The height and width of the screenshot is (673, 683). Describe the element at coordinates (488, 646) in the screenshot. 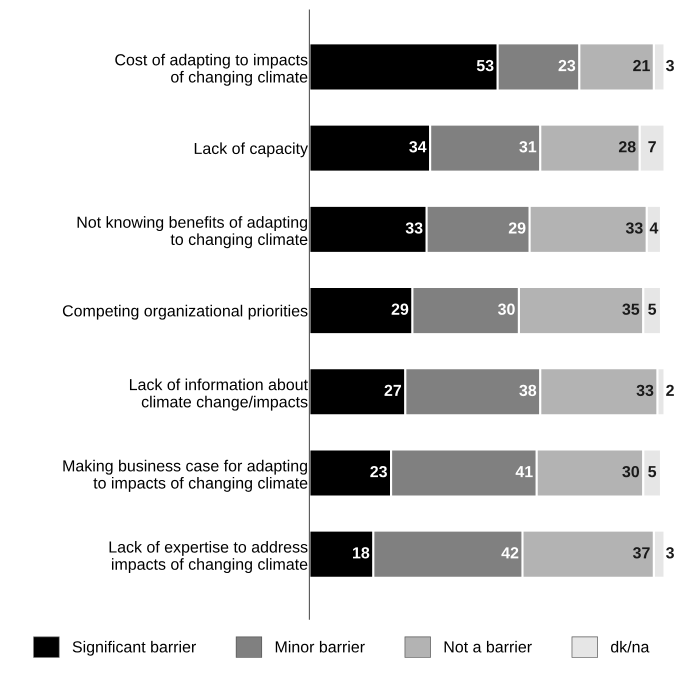

I see `legend-label: Not a barrier` at that location.